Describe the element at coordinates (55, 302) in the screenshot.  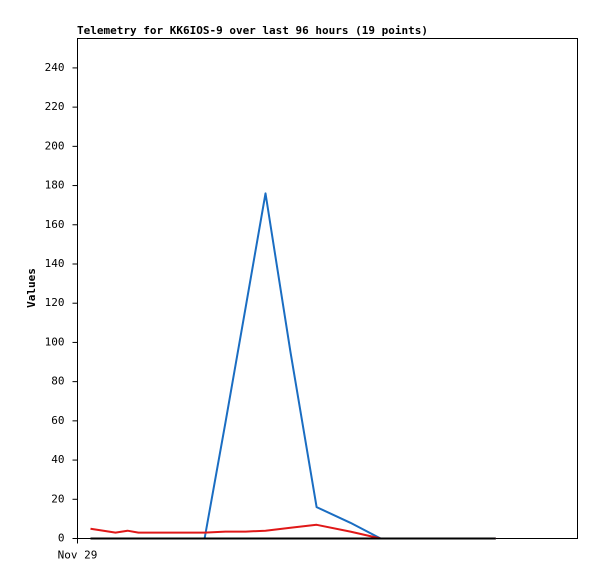
I see `y-tick-label: 120` at that location.